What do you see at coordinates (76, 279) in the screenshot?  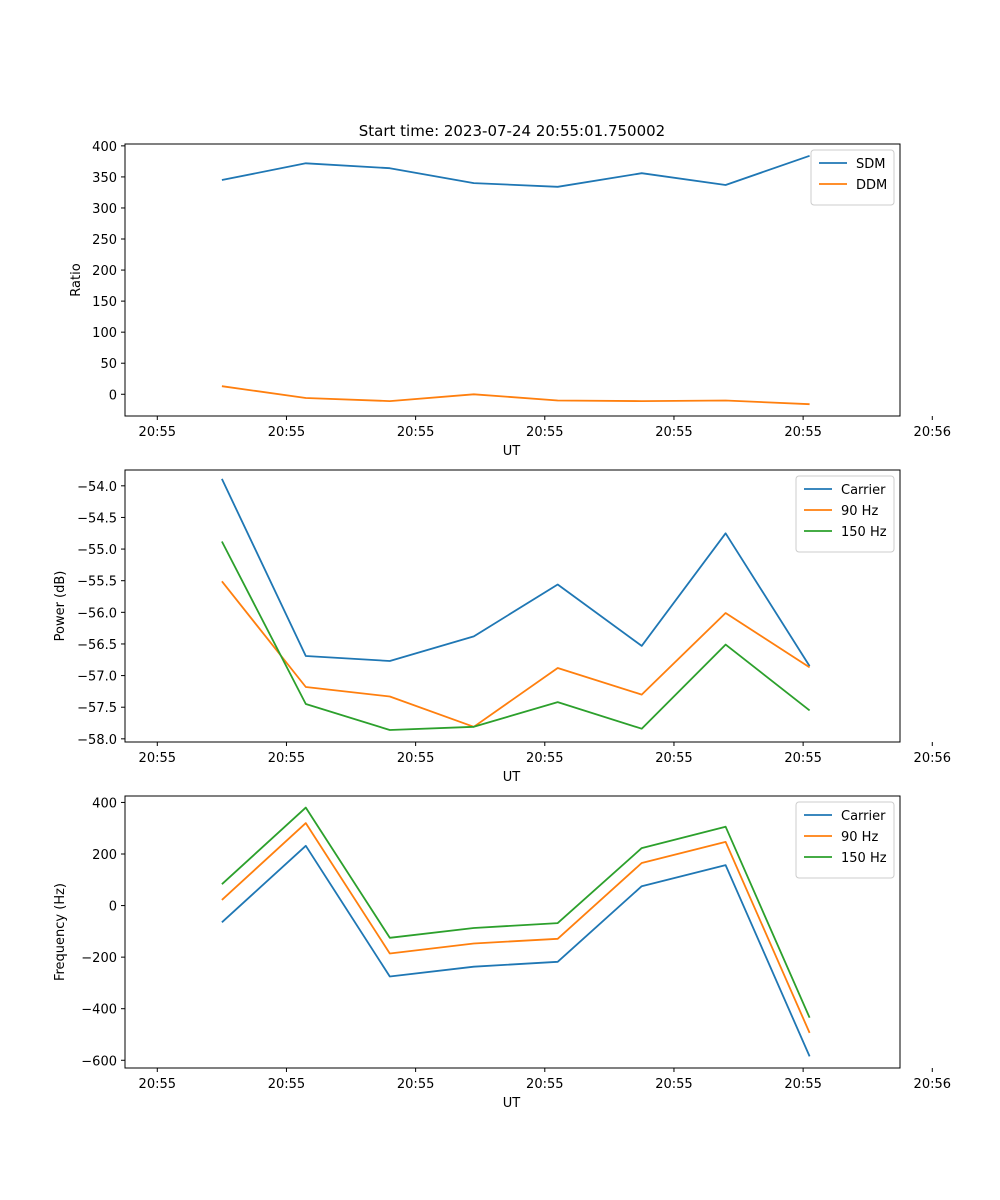 I see `y-axis-label: Ratio` at bounding box center [76, 279].